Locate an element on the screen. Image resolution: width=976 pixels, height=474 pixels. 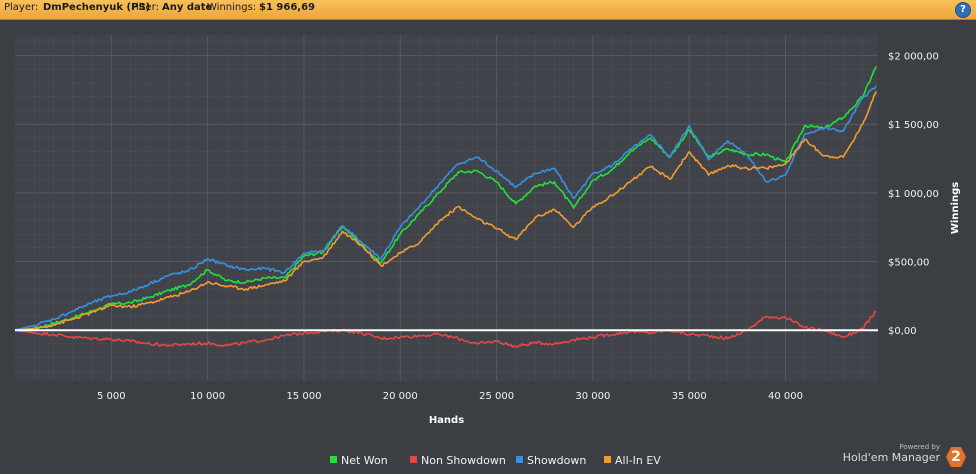
y-tick-label: $1 000,00 is located at coordinates (913, 194).